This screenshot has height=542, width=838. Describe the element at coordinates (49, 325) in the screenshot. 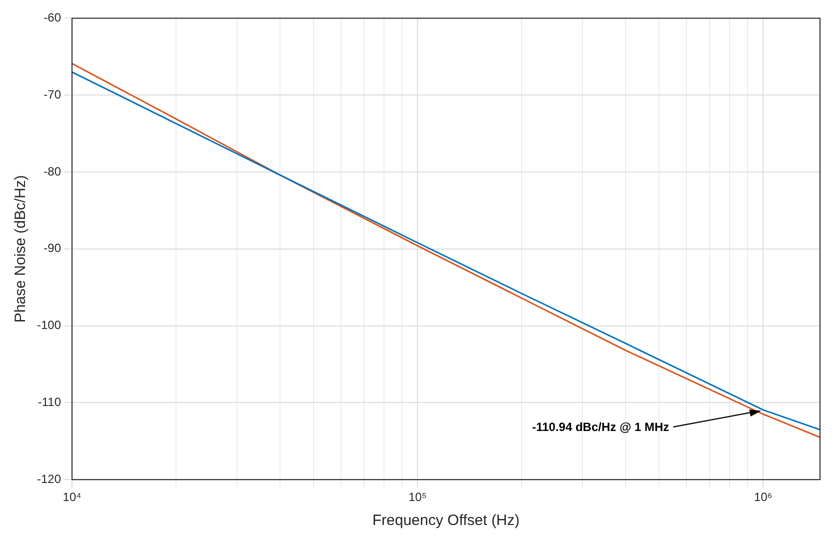

I see `y-tick-label: -100` at that location.